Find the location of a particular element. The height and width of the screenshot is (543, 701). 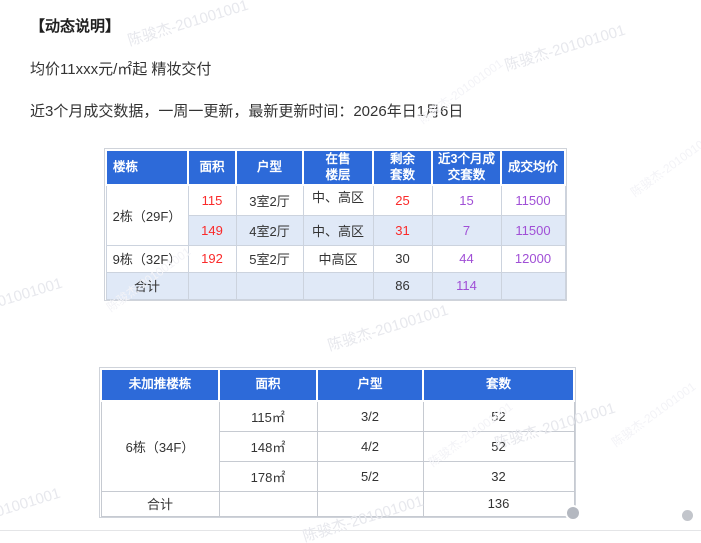

cell-layout: 5/2 is located at coordinates (370, 476).